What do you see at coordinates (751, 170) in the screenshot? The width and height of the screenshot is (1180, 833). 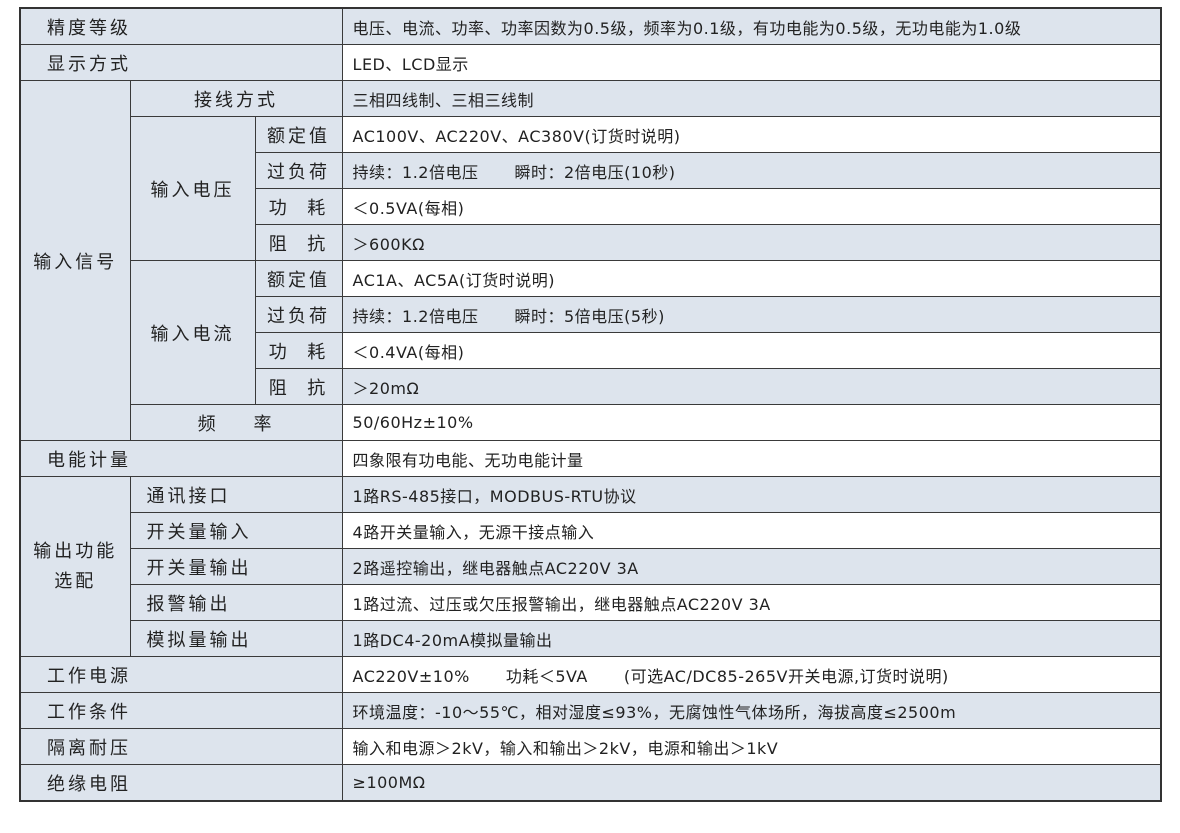 I see `value-v-overload: 持续：1.2倍电压 瞬时：2倍电压(10秒)` at bounding box center [751, 170].